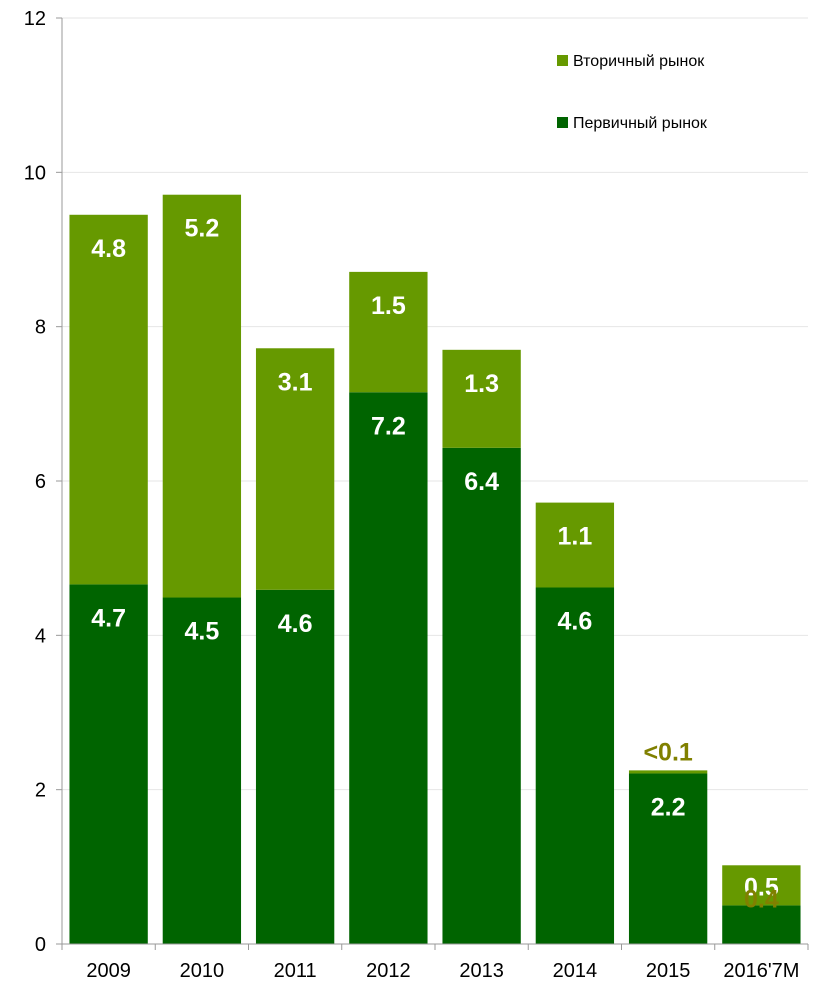  What do you see at coordinates (35, 19) in the screenshot?
I see `y-tick-label: 12` at bounding box center [35, 19].